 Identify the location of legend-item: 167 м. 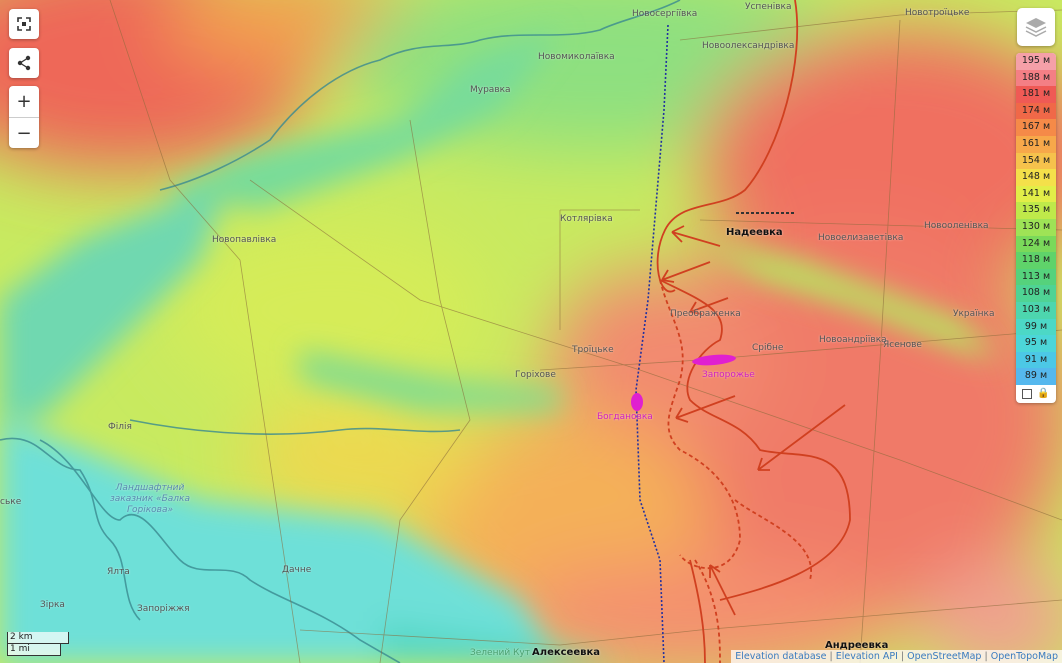
(1036, 127).